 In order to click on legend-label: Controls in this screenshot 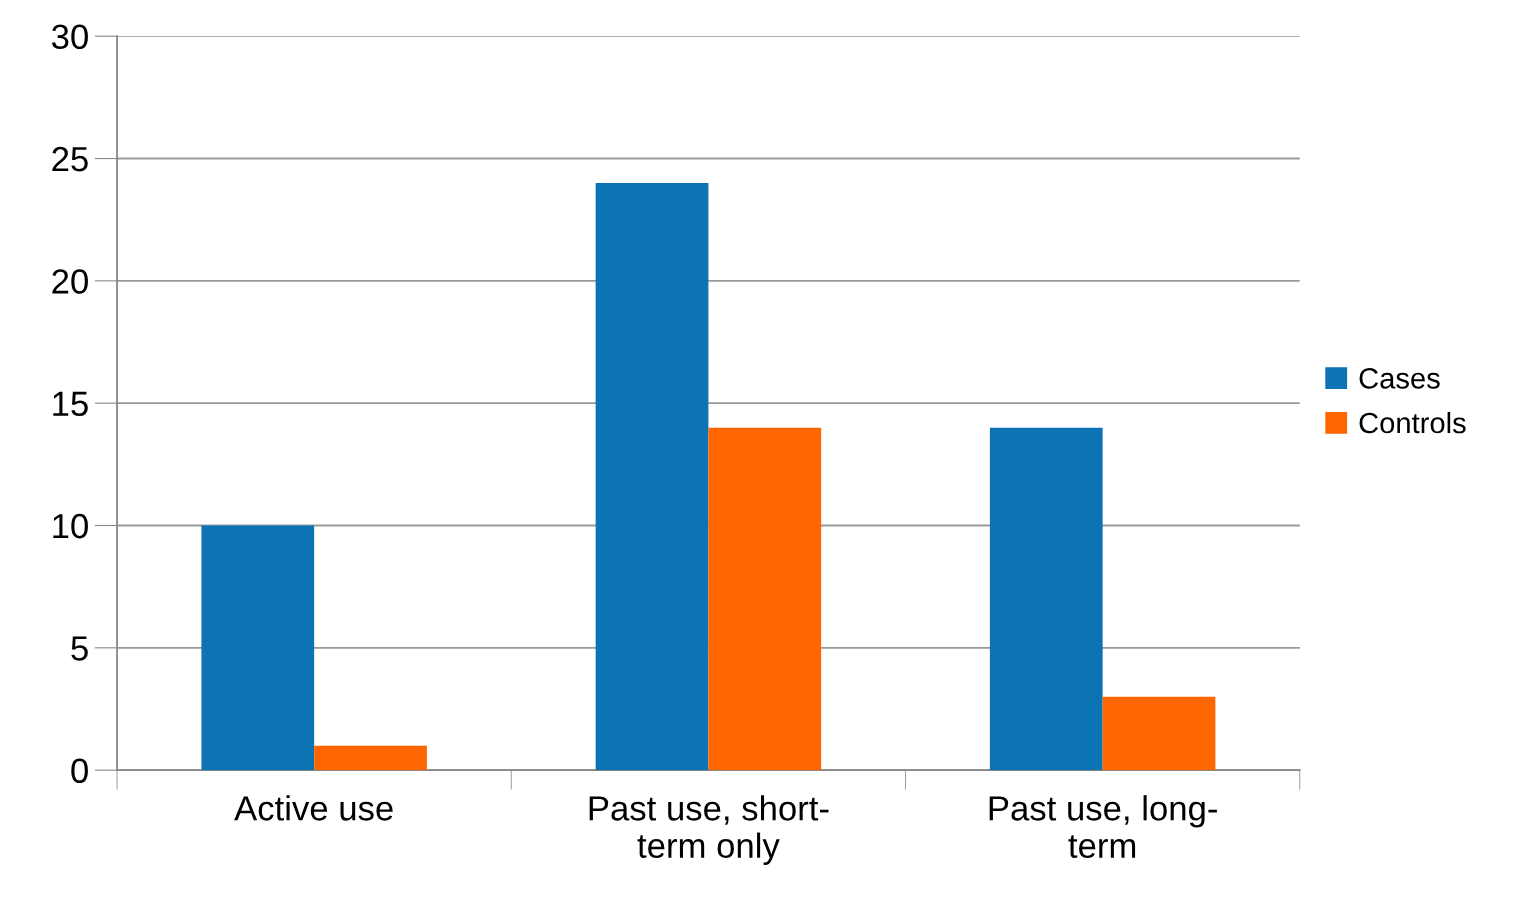, I will do `click(1412, 422)`.